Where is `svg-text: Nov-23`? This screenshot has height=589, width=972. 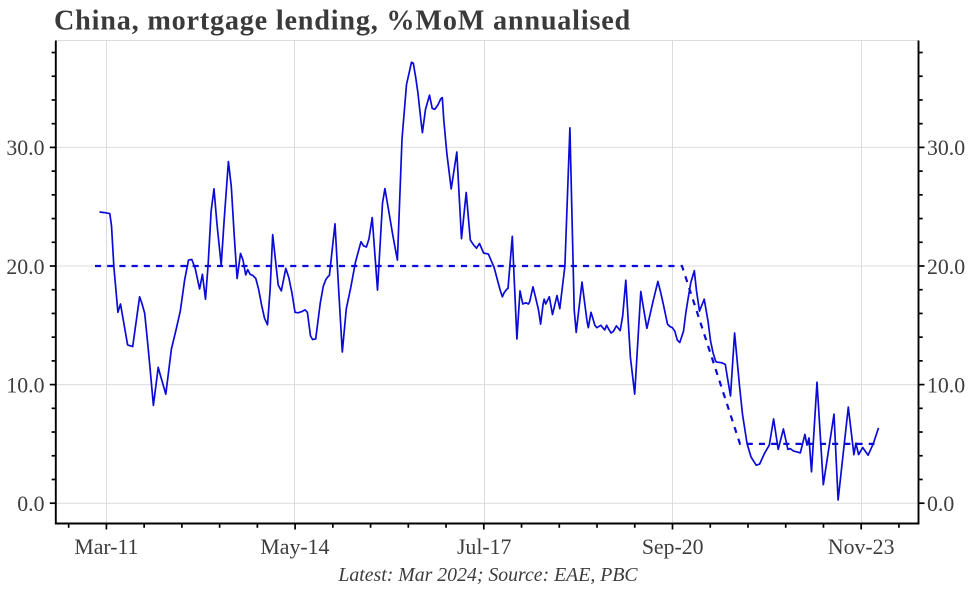
svg-text: Nov-23 is located at coordinates (861, 547).